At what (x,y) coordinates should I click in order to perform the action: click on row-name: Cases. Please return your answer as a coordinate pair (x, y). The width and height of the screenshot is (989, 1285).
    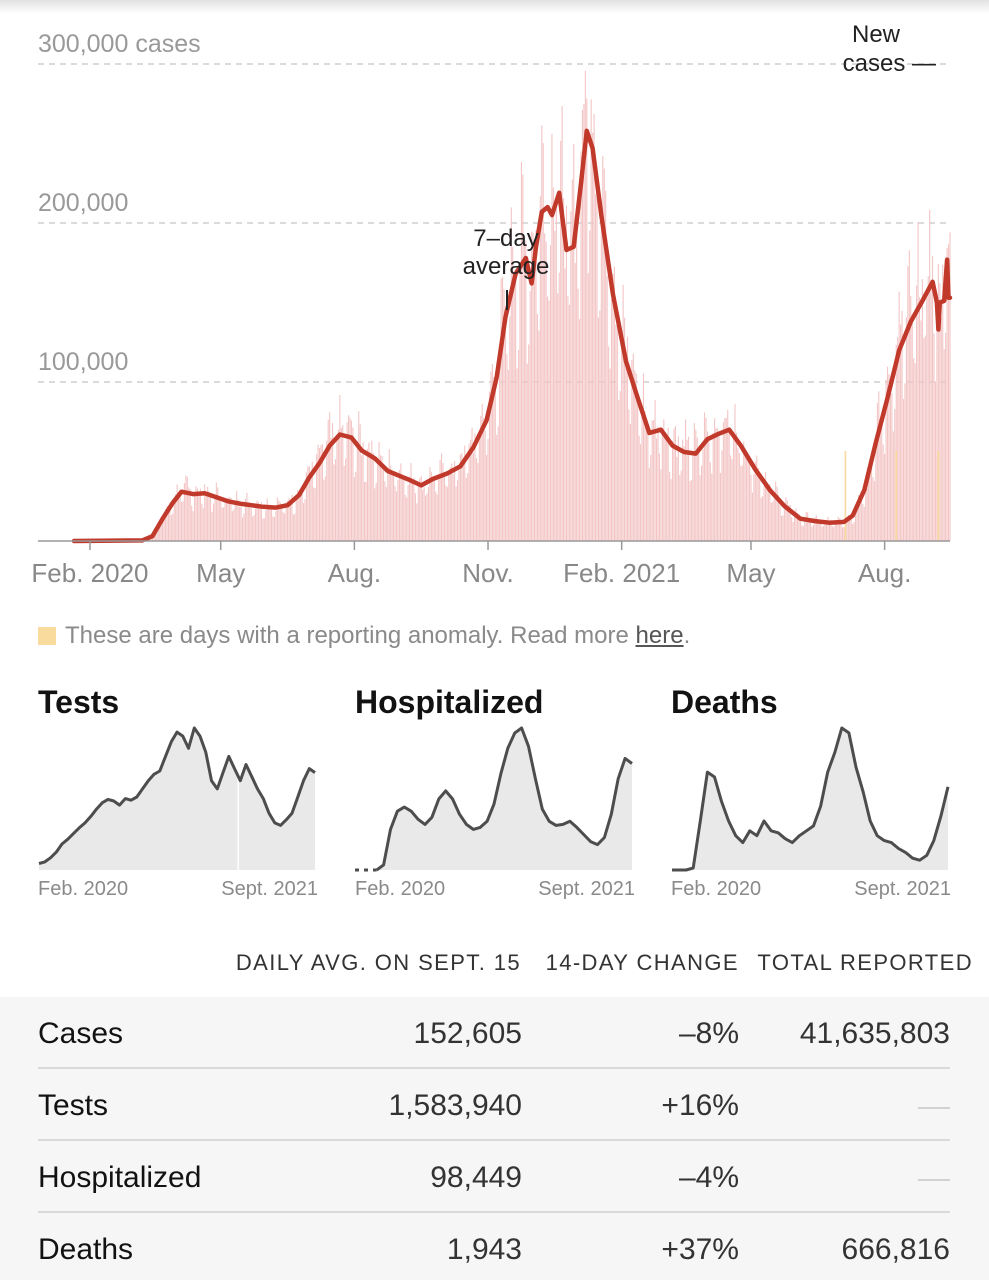
    Looking at the image, I should click on (80, 1034).